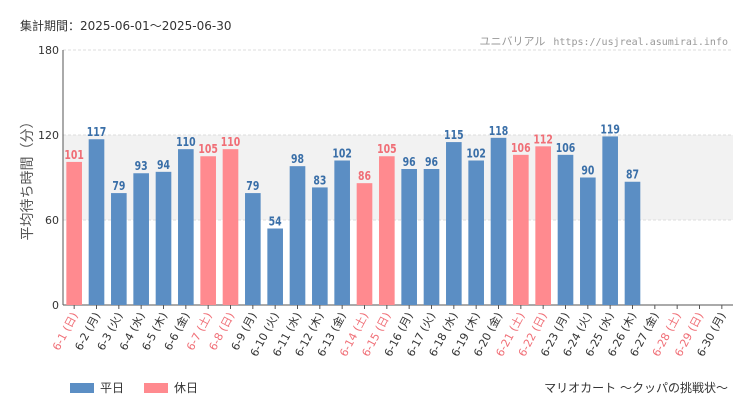 This screenshot has height=410, width=750. Describe the element at coordinates (97, 387) in the screenshot. I see `legend-item-weekday: 平日` at that location.